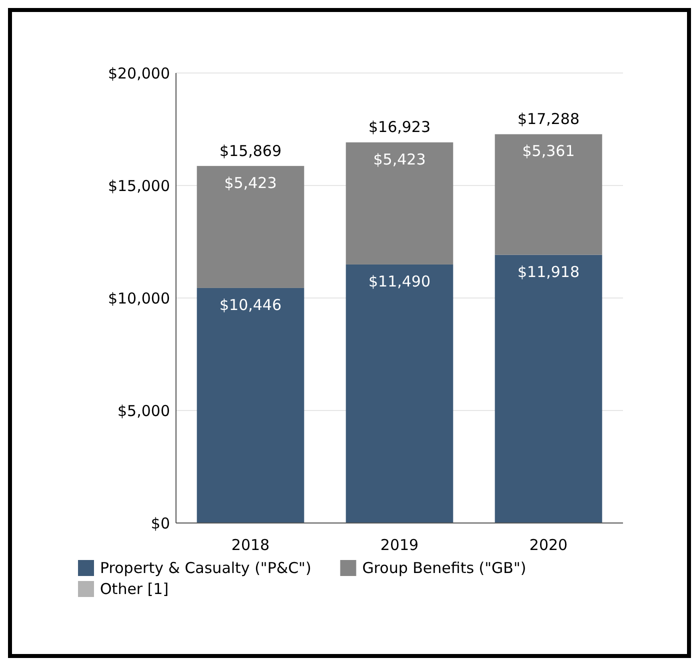  Describe the element at coordinates (548, 545) in the screenshot. I see `x-tick-label: 2020` at that location.